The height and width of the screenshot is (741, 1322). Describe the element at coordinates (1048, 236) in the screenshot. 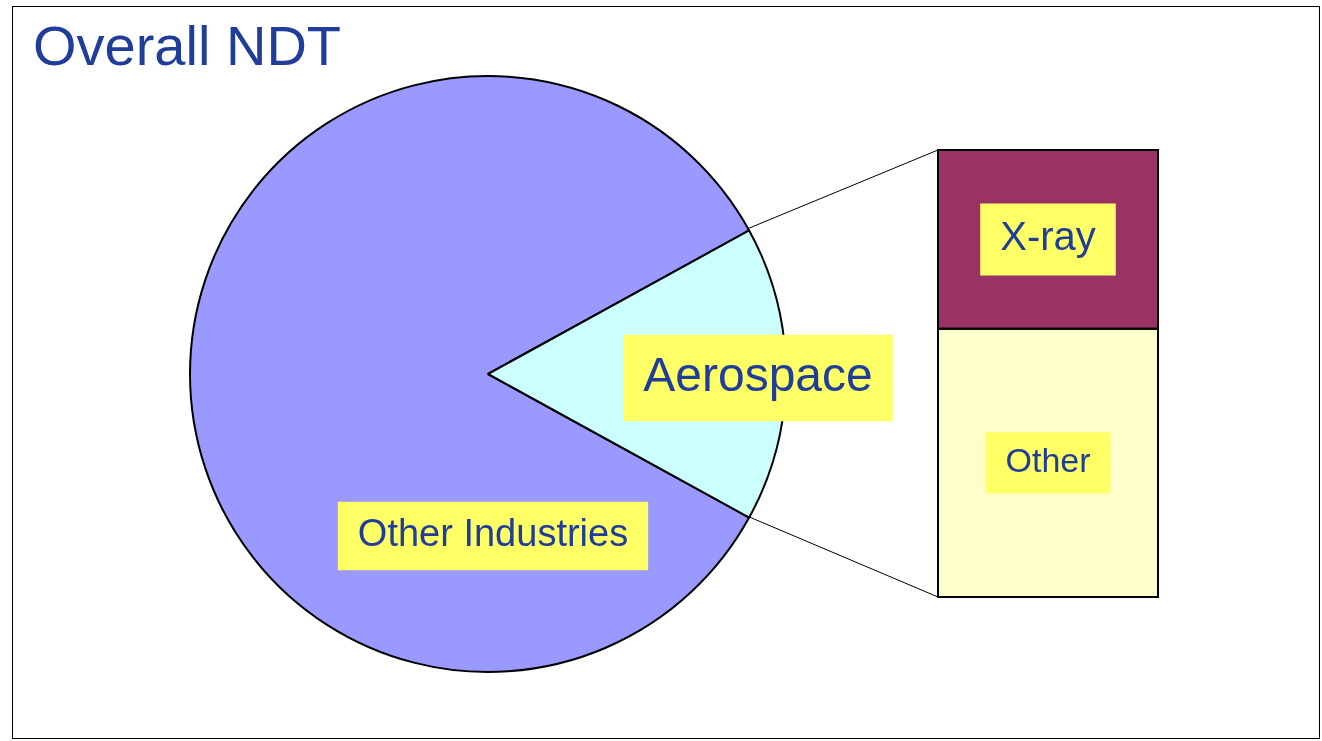

I see `series-label: X-ray` at that location.